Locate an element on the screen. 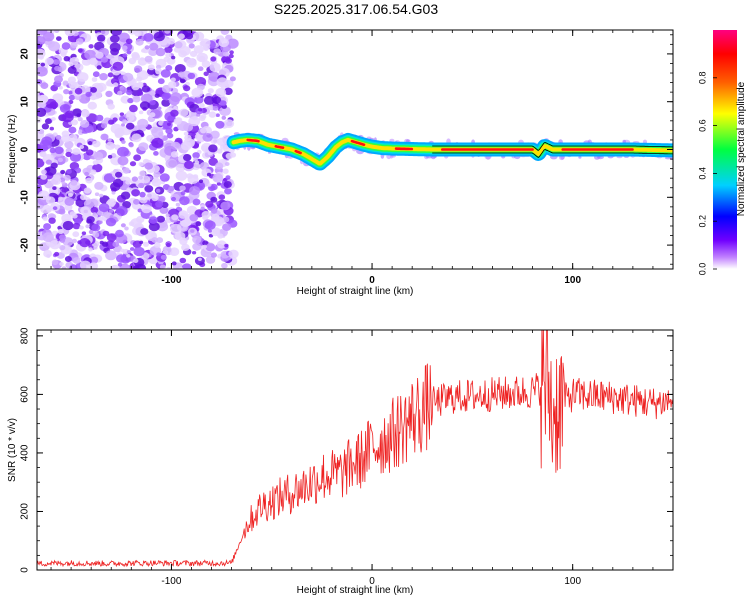 Image resolution: width=750 pixels, height=600 pixels. snr-ytick-label: 400 is located at coordinates (25, 452).